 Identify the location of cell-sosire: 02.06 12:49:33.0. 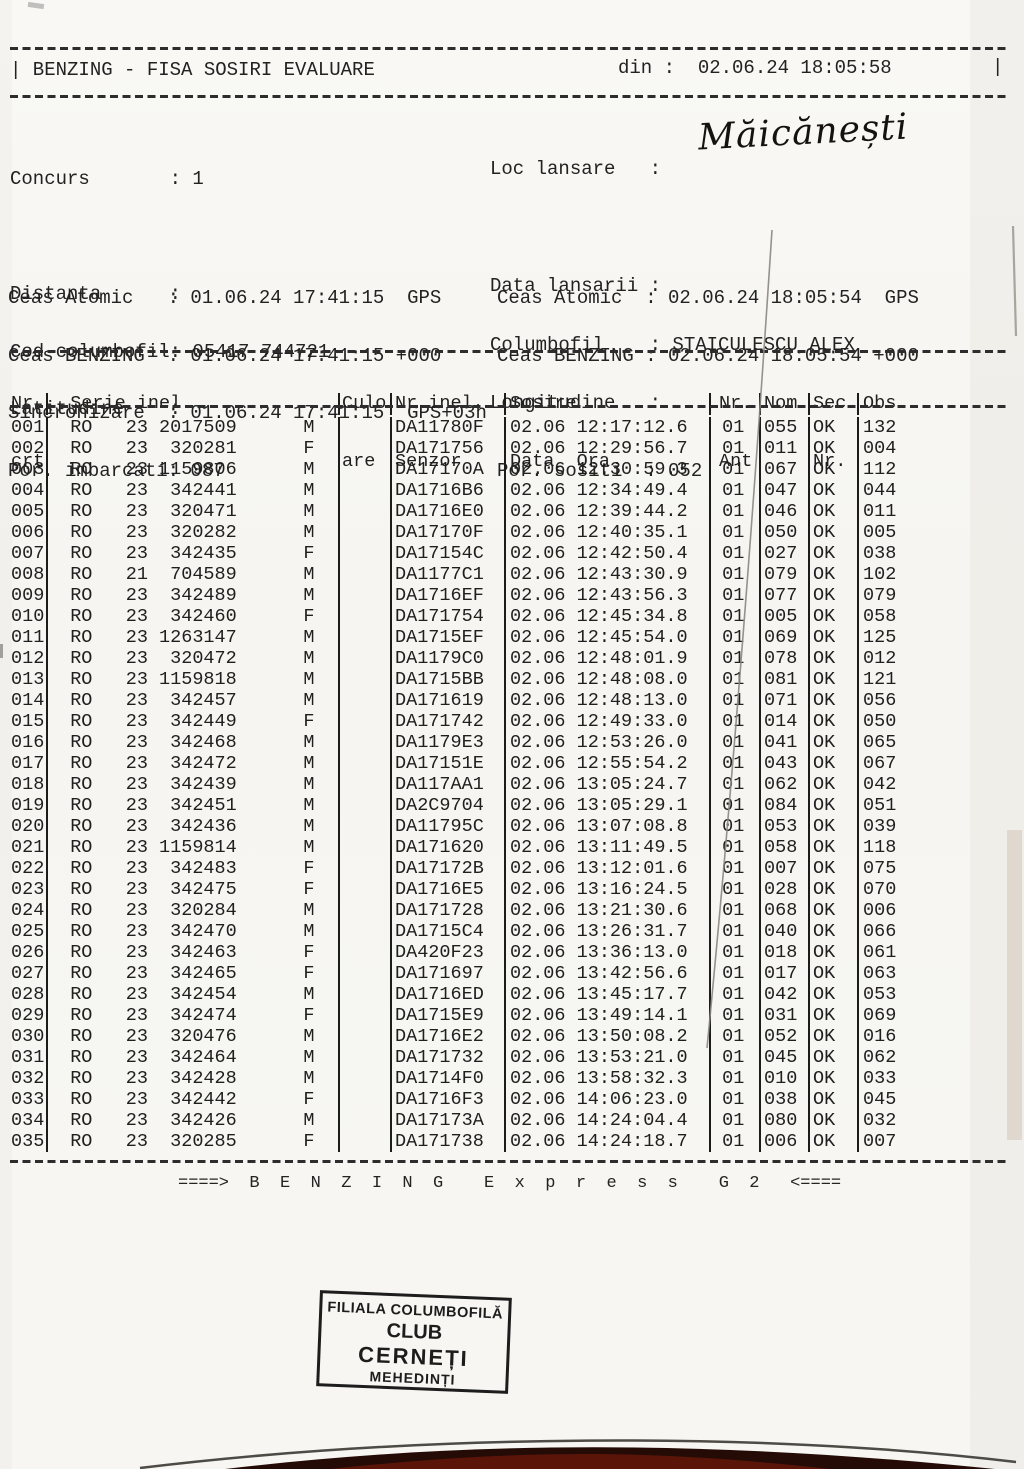
(608, 721).